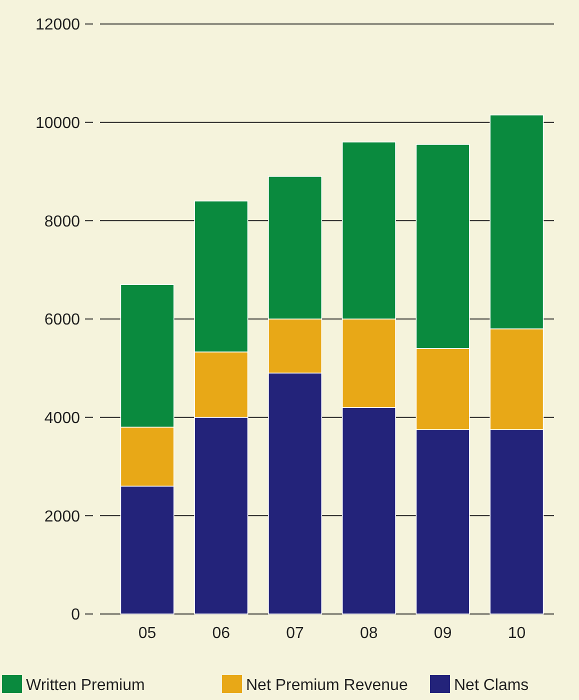  I want to click on x-tick-label: 07, so click(295, 633).